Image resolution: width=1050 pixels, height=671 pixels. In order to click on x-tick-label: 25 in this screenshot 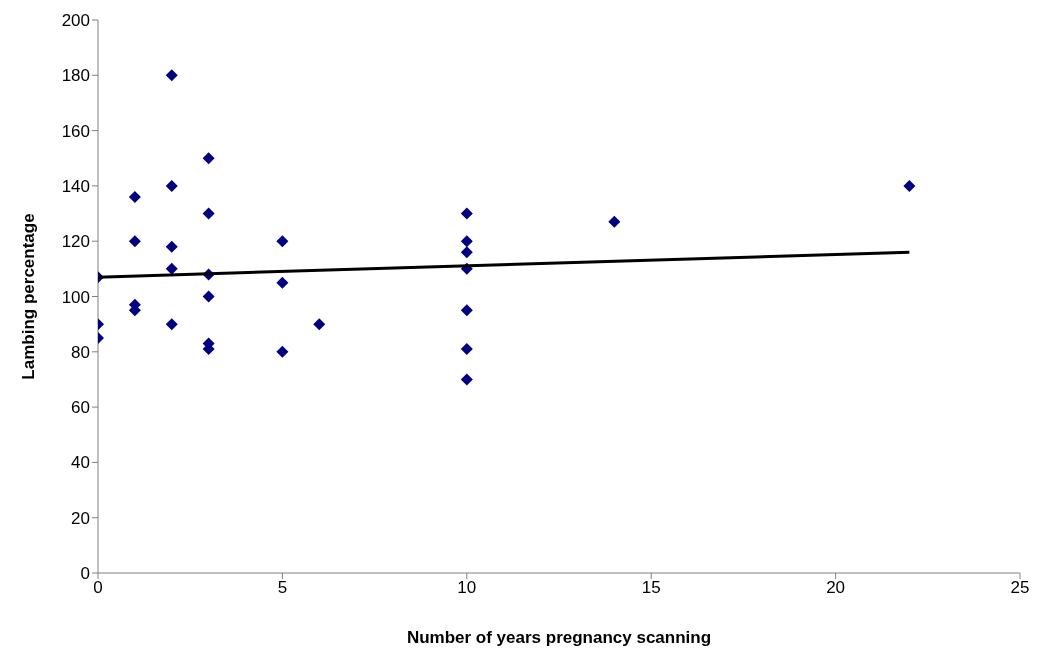, I will do `click(1020, 588)`.